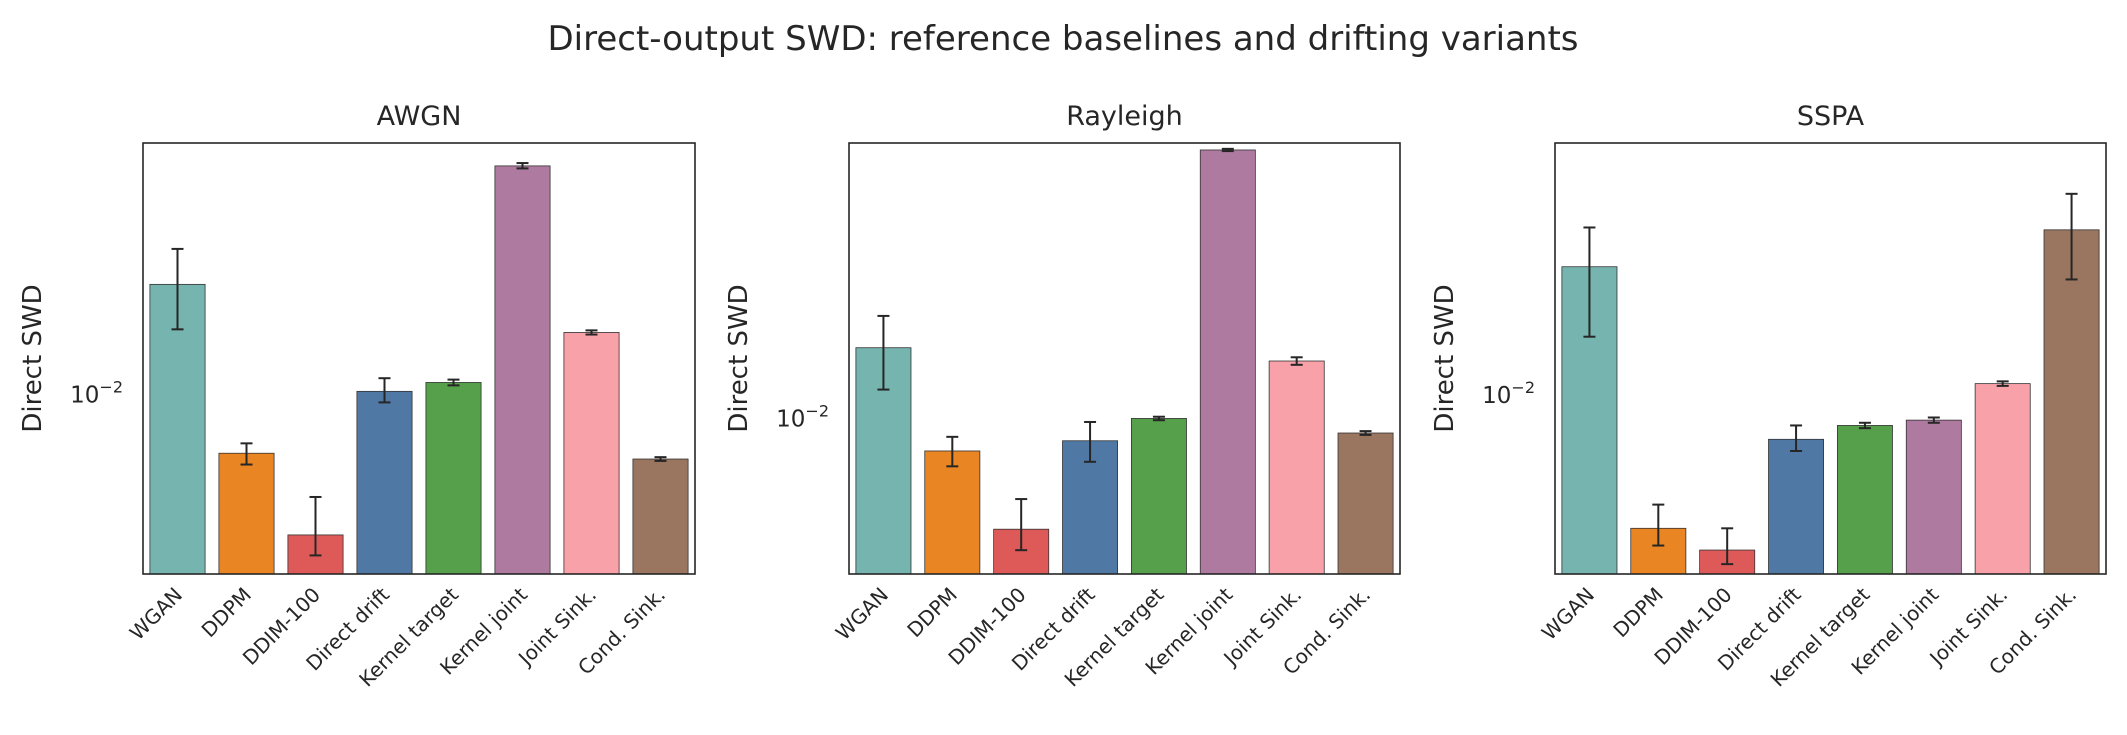 The width and height of the screenshot is (2127, 735). I want to click on panel-title: AWGN, so click(419, 116).